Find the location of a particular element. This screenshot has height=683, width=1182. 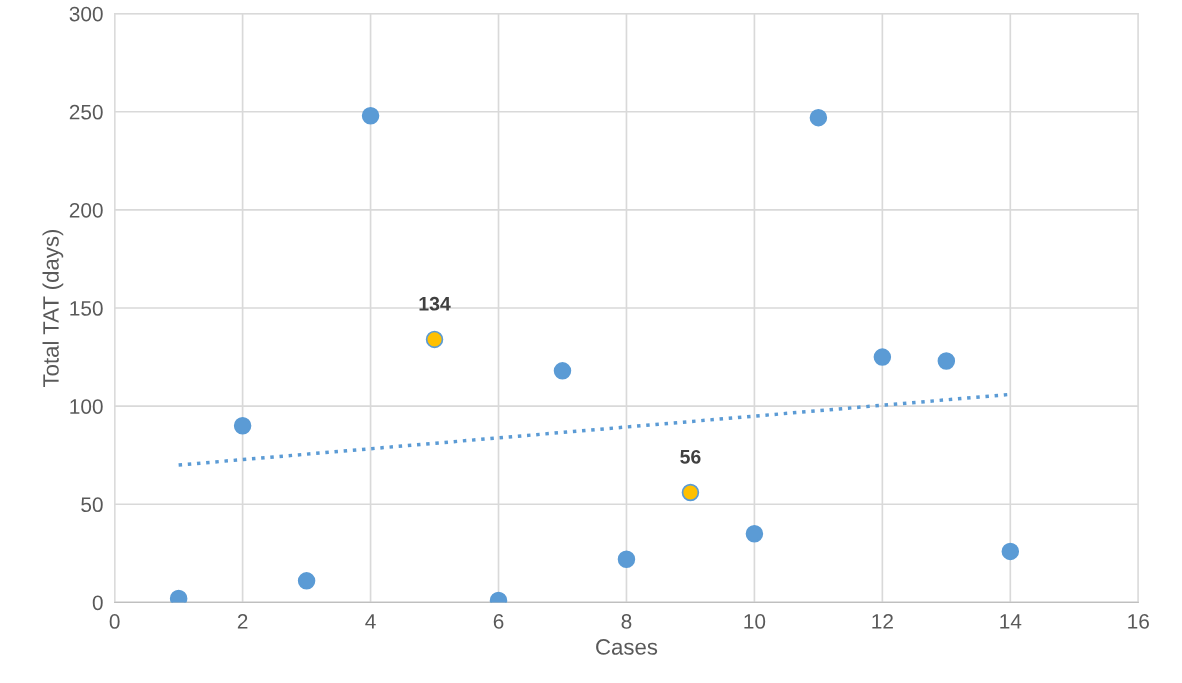

y-tick-label: 50 is located at coordinates (92, 505).